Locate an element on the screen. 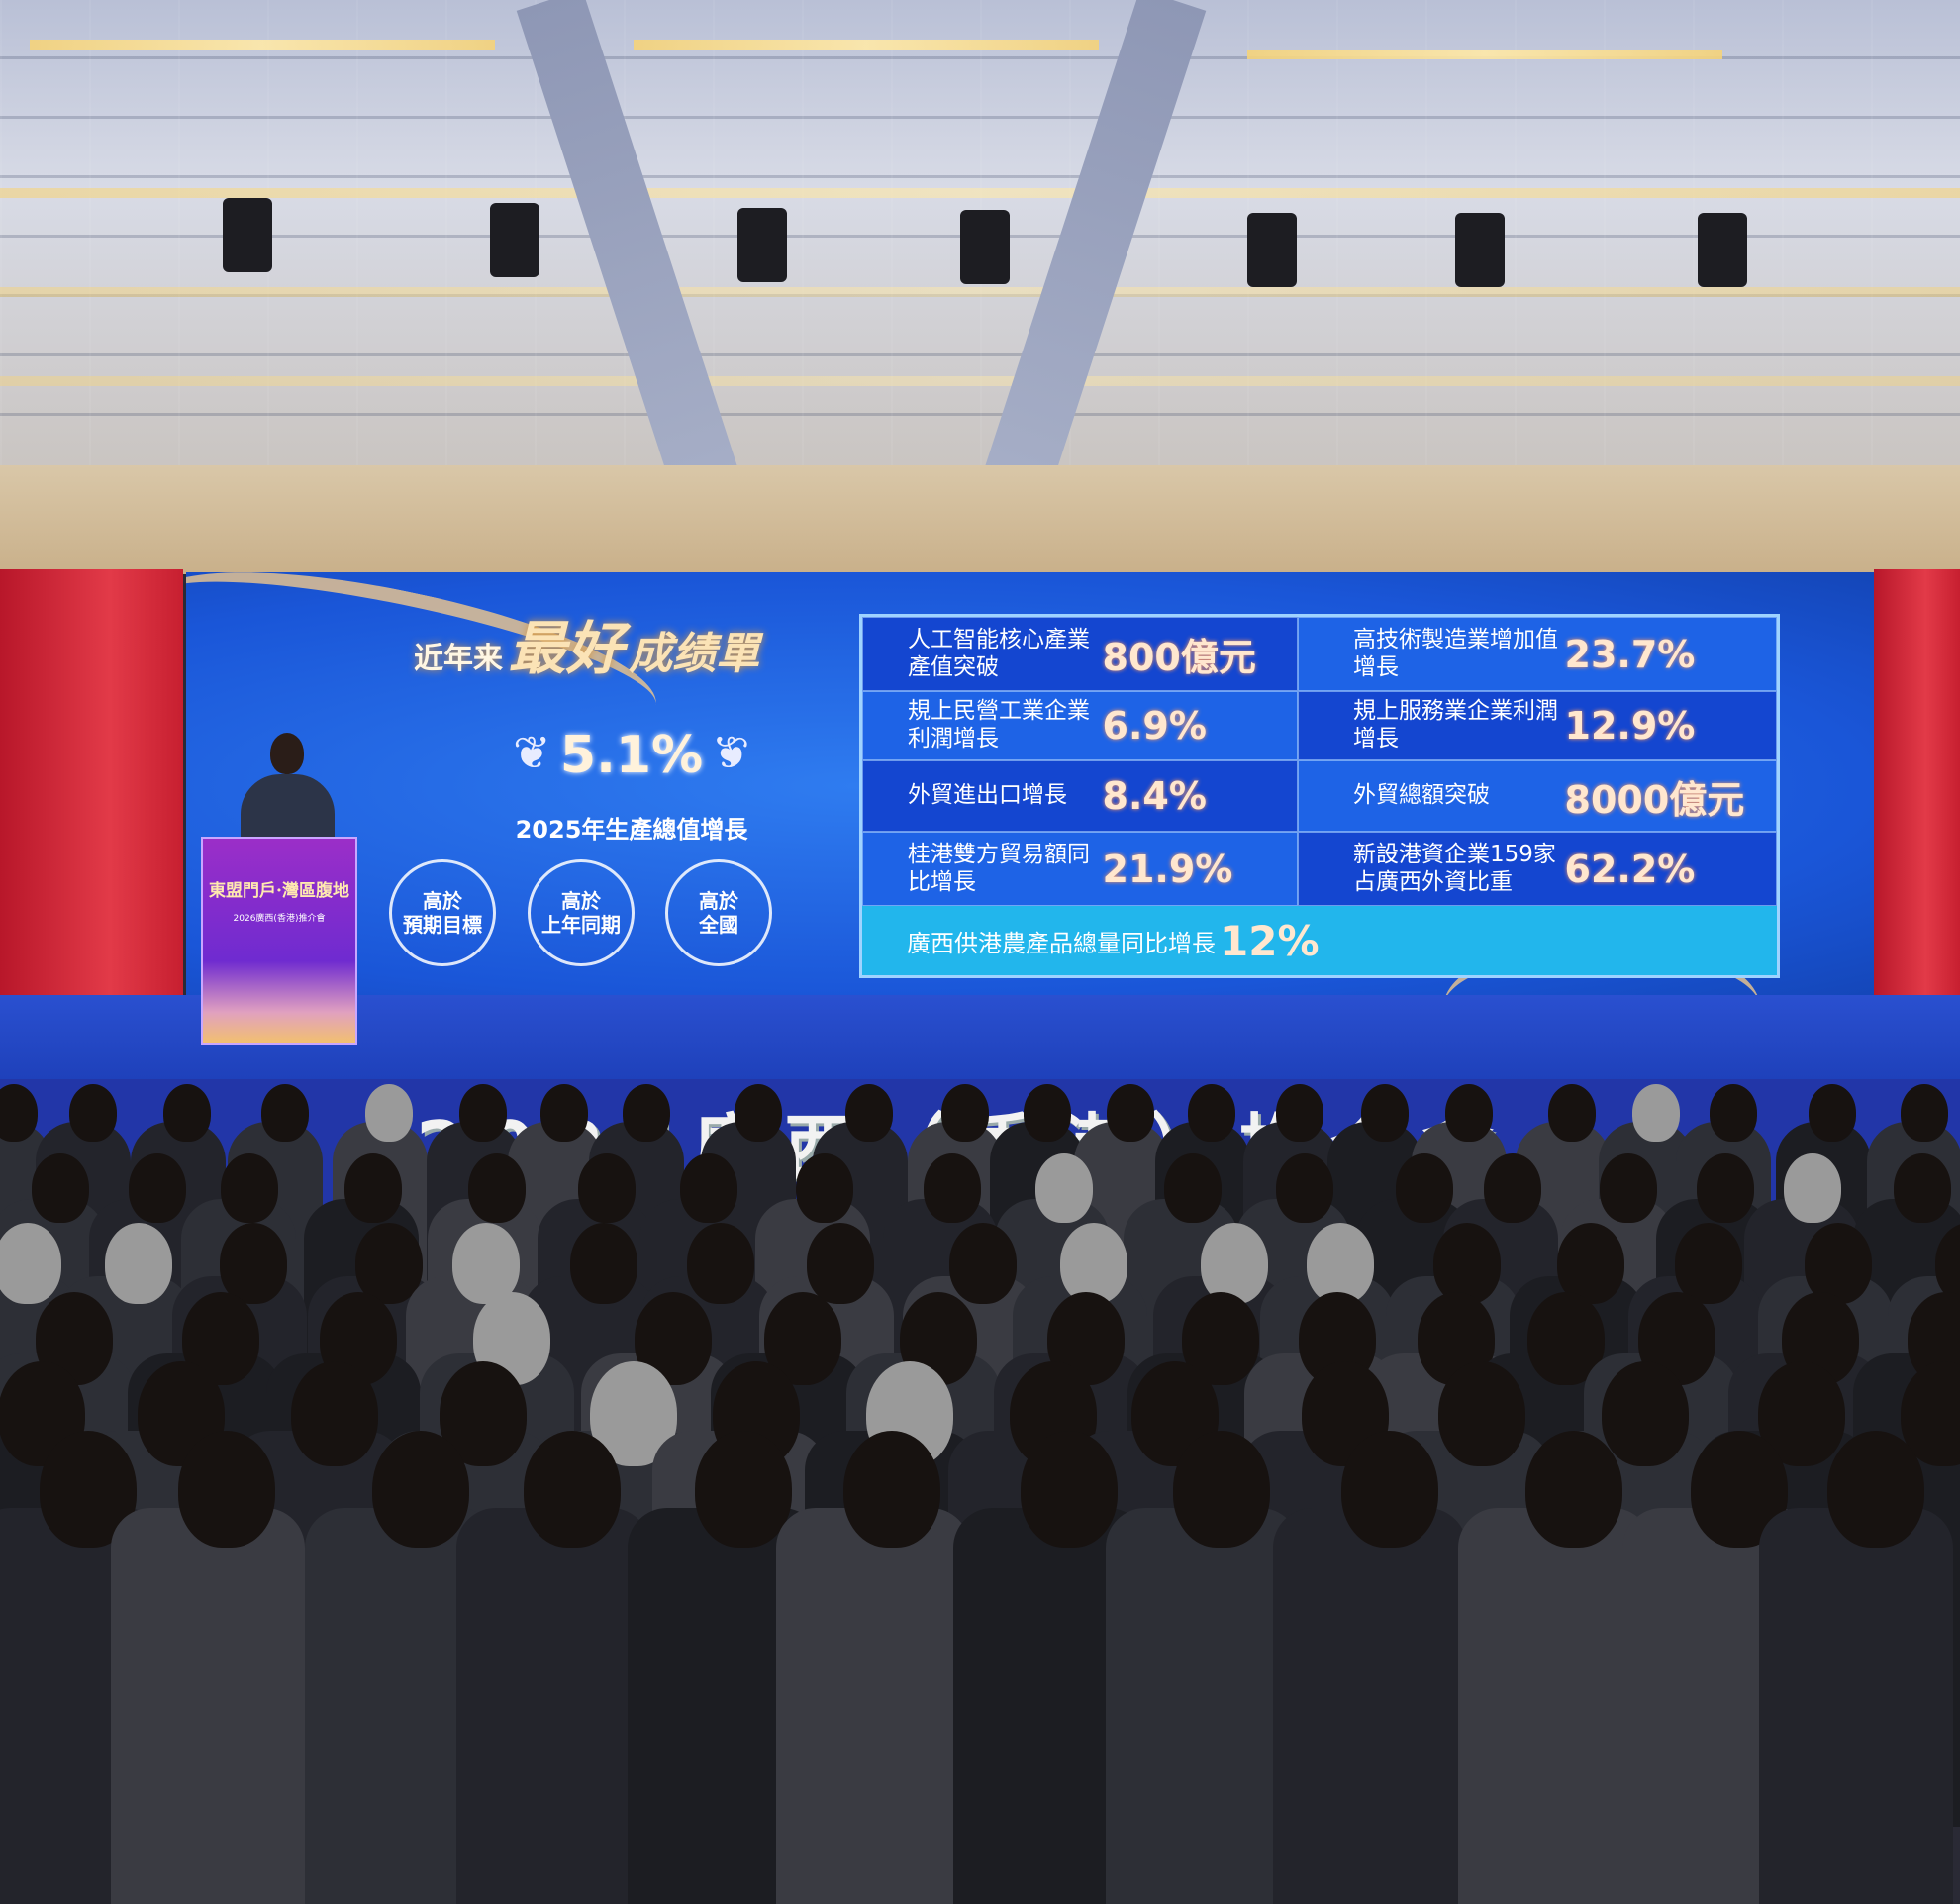  stats-label: 高技術製造業增加值增長 is located at coordinates (1455, 653).